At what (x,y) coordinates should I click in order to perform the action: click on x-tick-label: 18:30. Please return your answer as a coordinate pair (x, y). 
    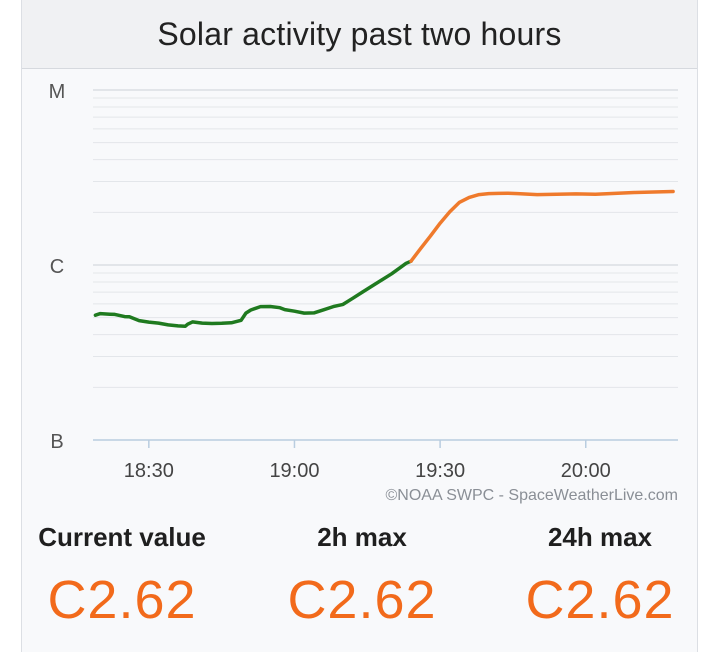
    Looking at the image, I should click on (149, 471).